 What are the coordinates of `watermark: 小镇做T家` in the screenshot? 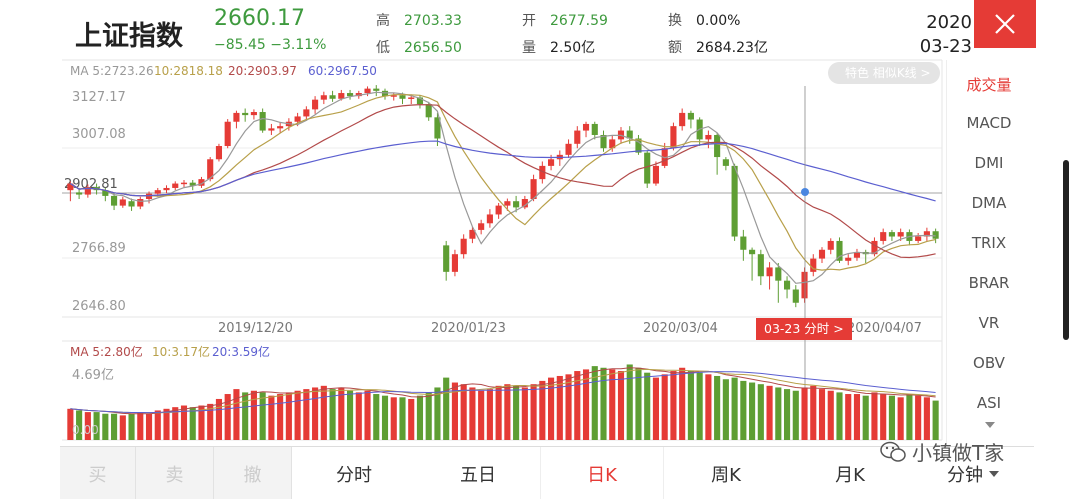 It's located at (942, 451).